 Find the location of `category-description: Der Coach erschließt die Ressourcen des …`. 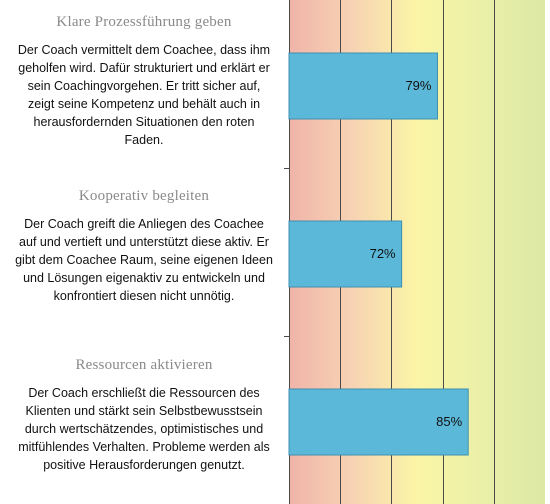

category-description: Der Coach erschließt die Ressourcen des … is located at coordinates (144, 429).